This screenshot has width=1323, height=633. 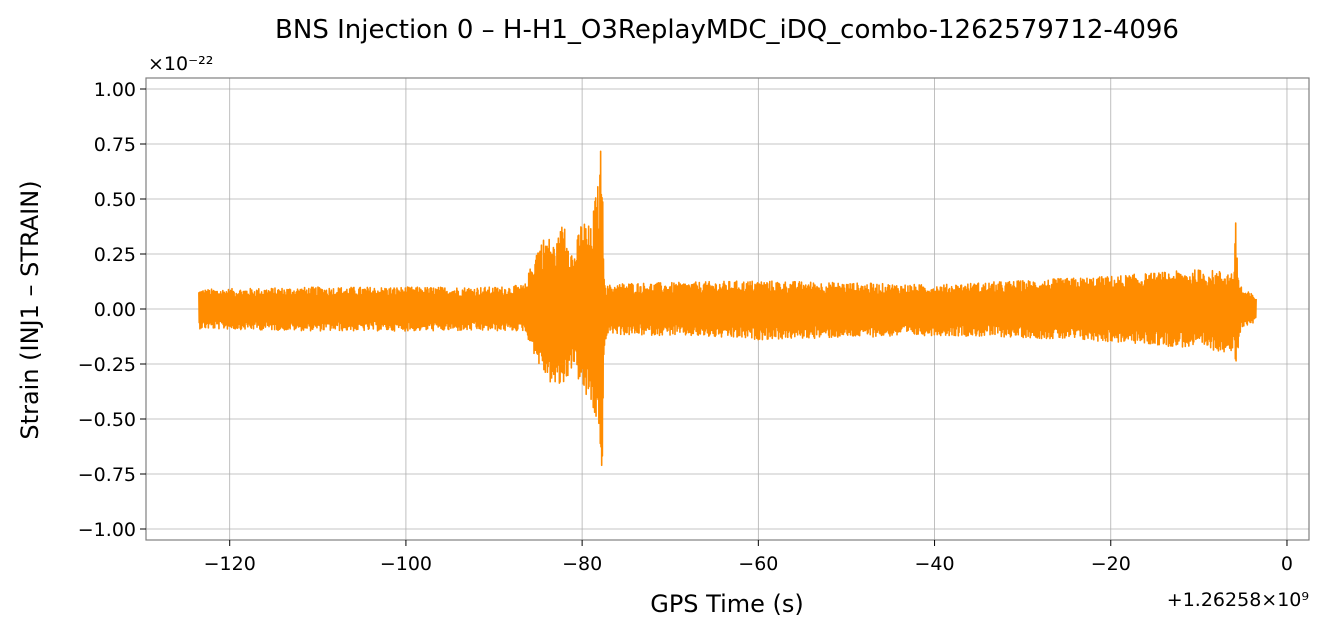 I want to click on x-tick-label: −80, so click(x=582, y=564).